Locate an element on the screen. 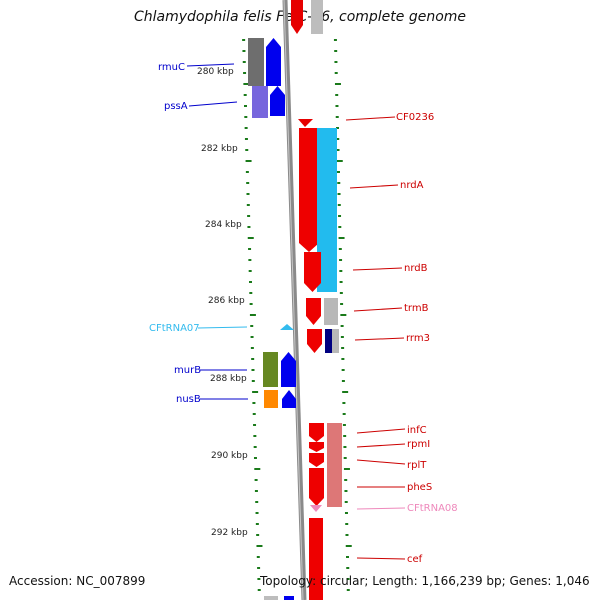  gene-label-rplT: rplT is located at coordinates (417, 465).